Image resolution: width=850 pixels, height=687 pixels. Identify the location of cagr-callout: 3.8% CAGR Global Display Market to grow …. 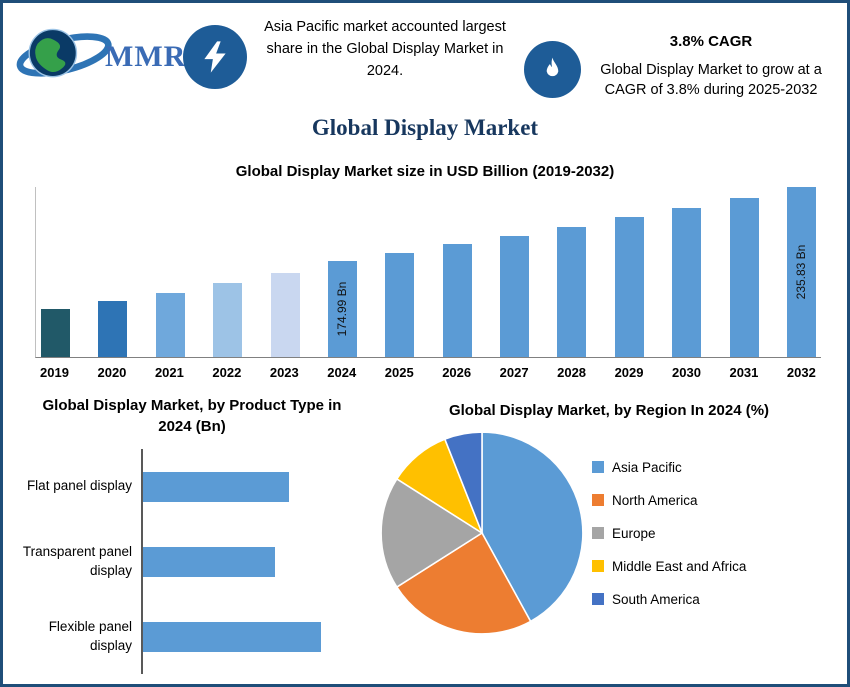
(711, 66).